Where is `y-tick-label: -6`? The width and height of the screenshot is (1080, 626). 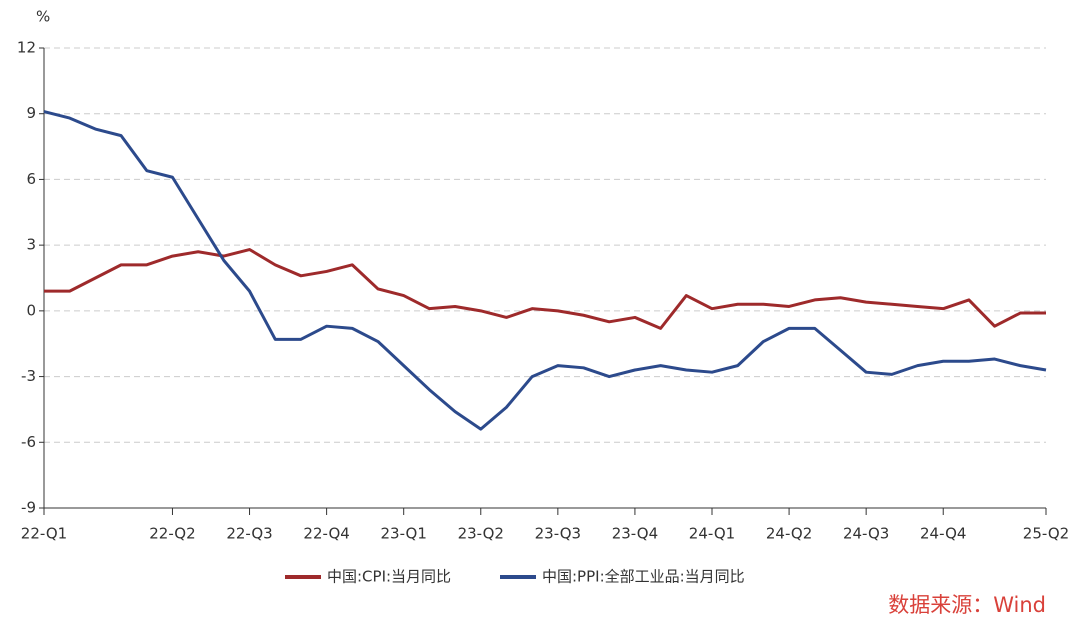 y-tick-label: -6 is located at coordinates (28, 442).